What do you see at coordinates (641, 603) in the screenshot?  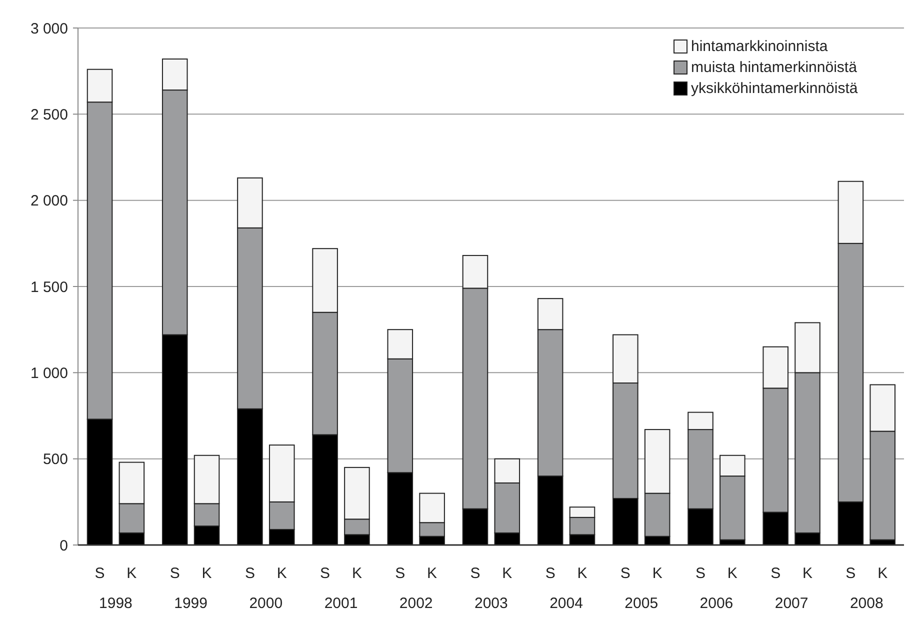 I see `text: 2005` at bounding box center [641, 603].